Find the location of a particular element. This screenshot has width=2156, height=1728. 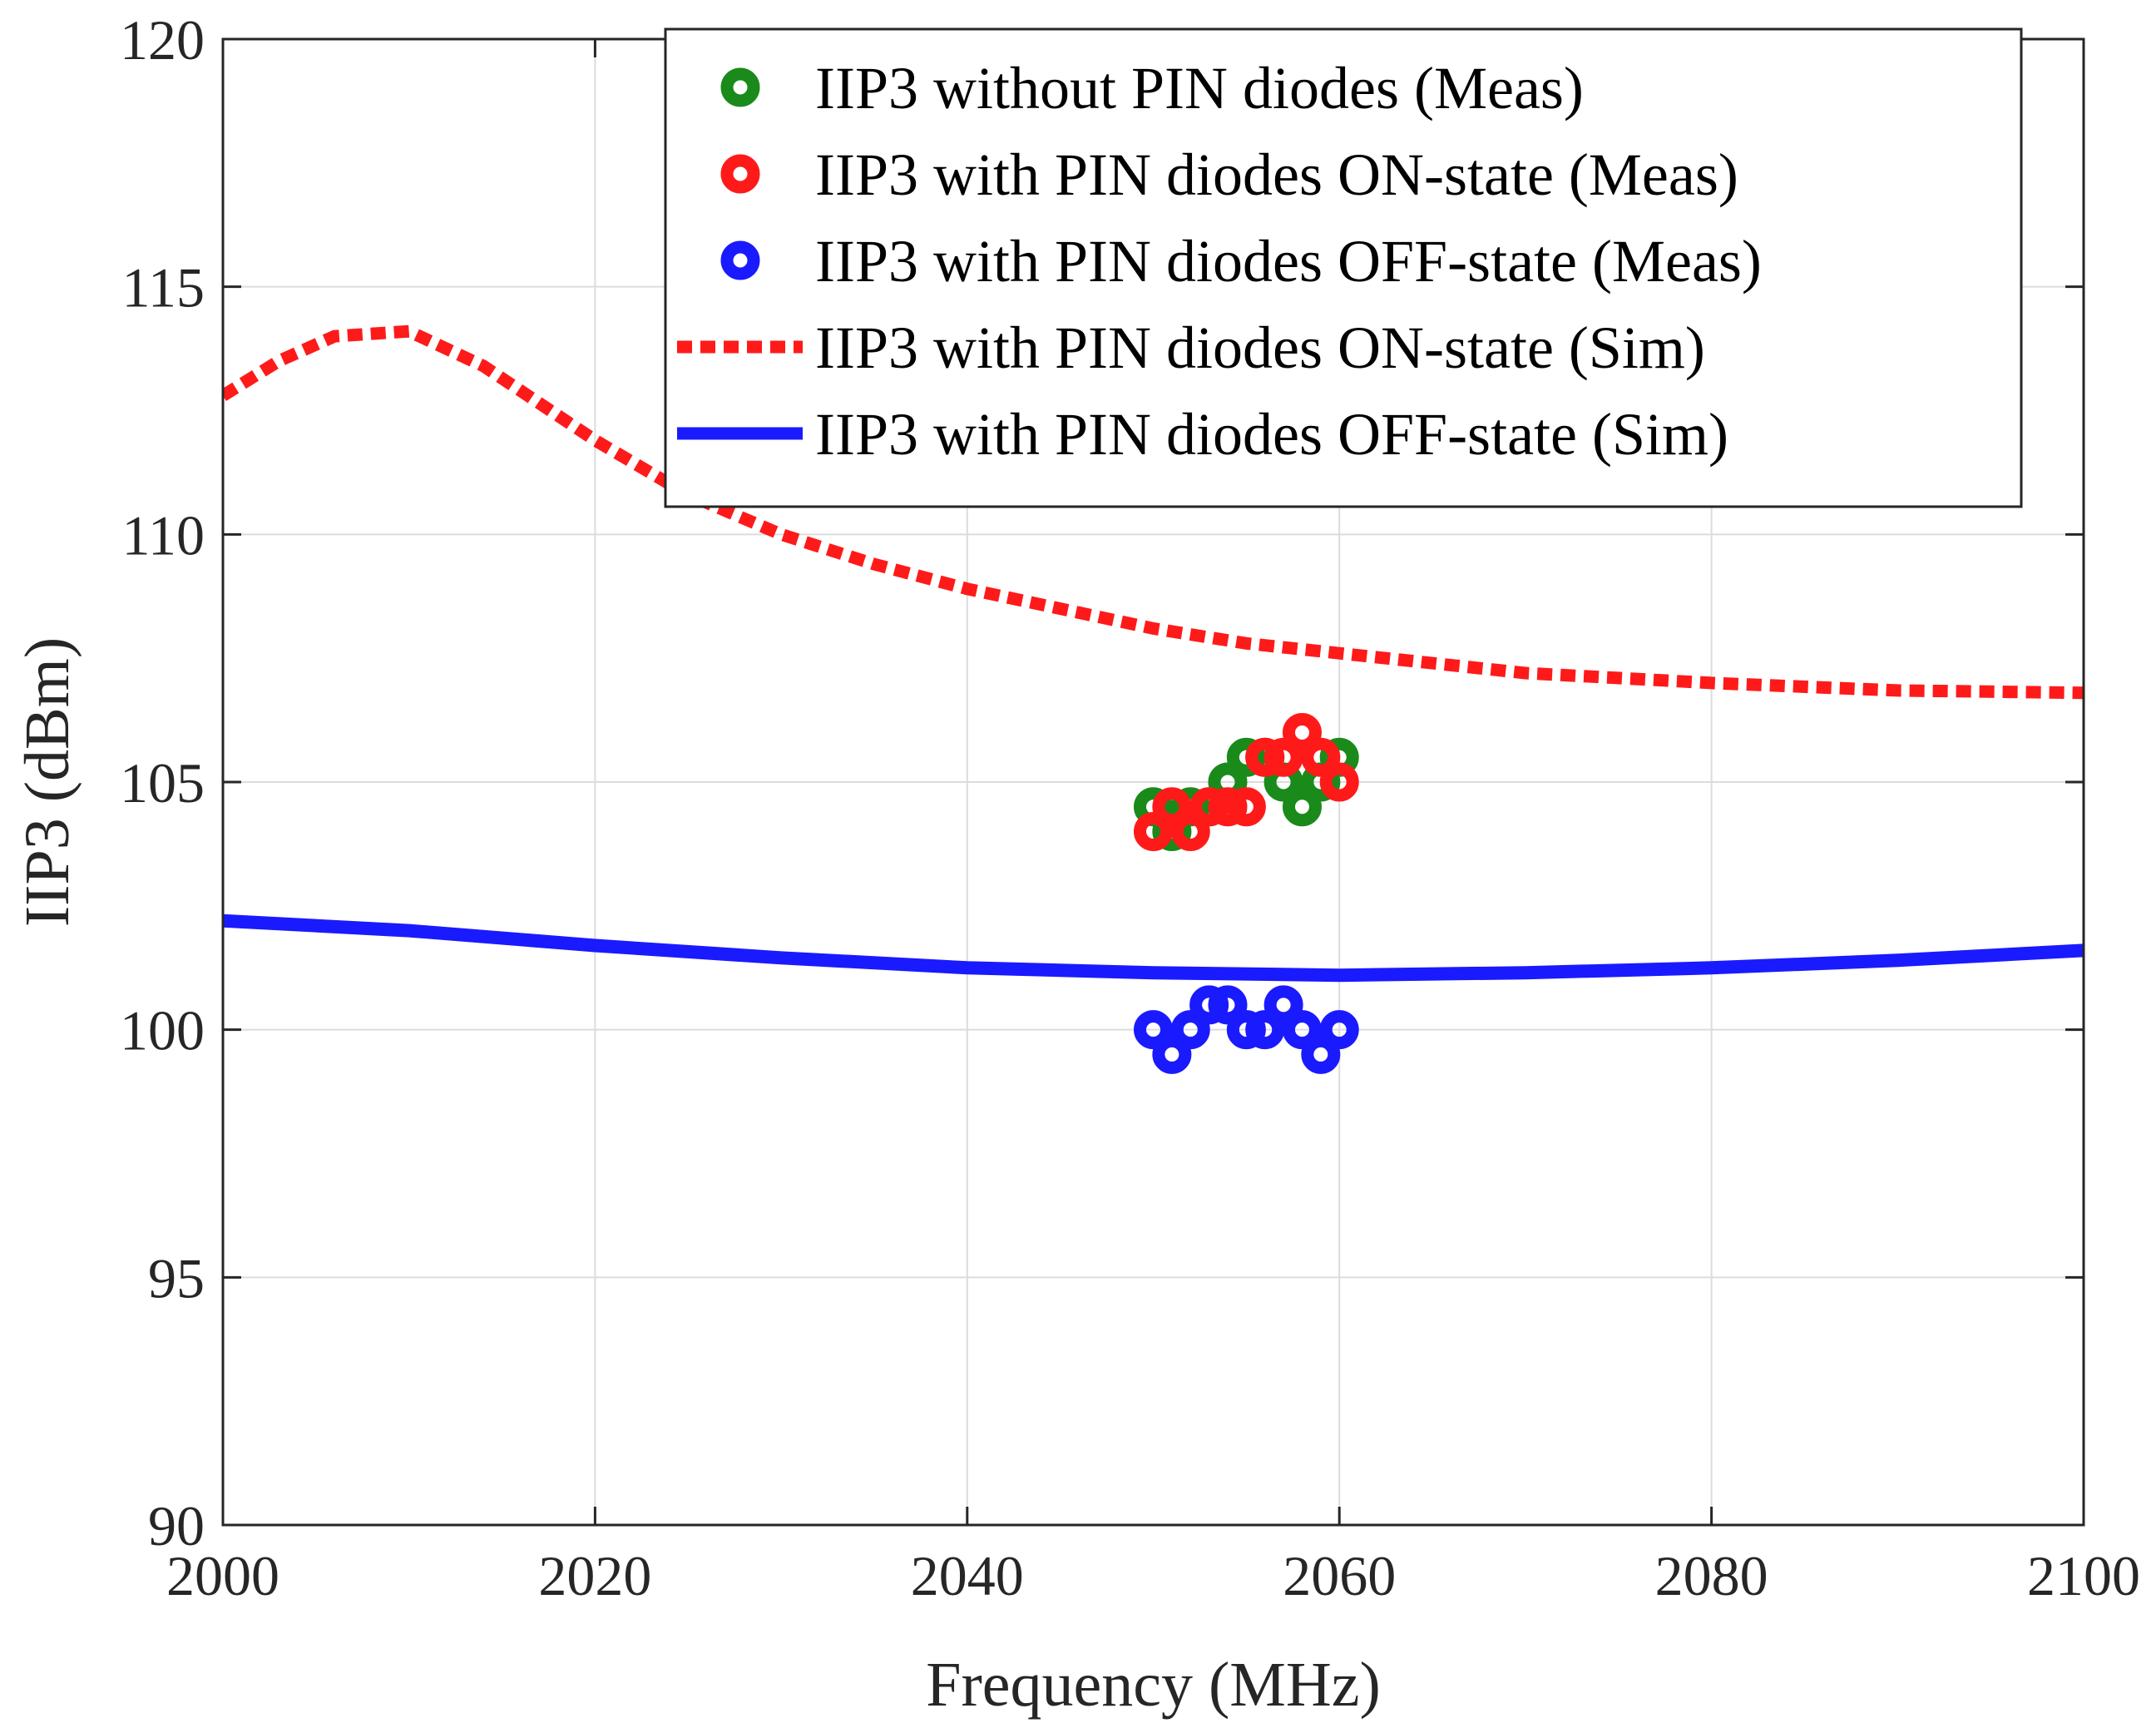

y-tick-label: 110 is located at coordinates (163, 535).